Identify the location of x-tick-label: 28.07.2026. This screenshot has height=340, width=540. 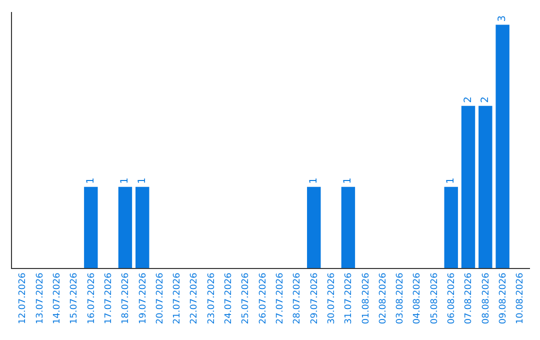
(297, 298).